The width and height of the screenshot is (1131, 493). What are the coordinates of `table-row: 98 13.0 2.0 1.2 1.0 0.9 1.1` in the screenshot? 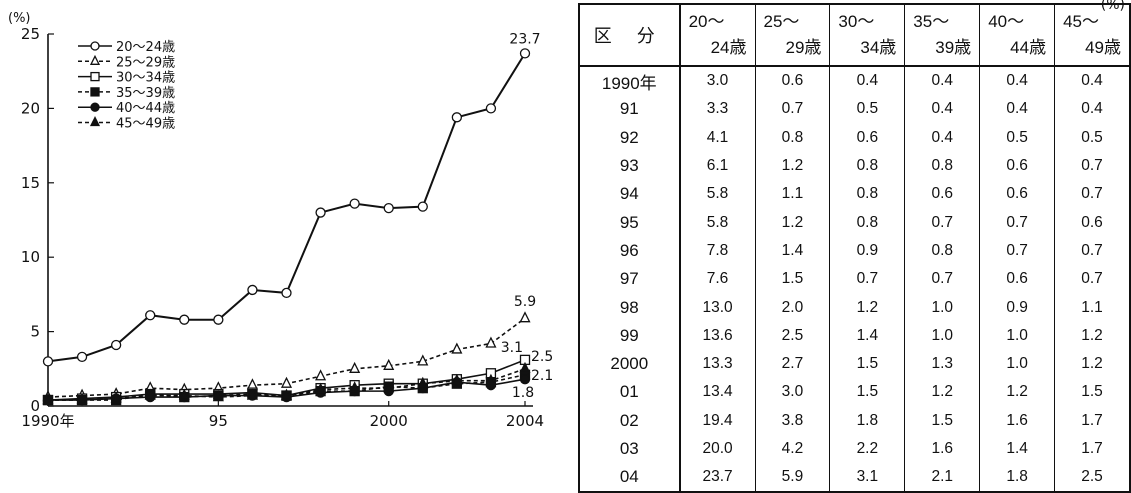 It's located at (854, 307).